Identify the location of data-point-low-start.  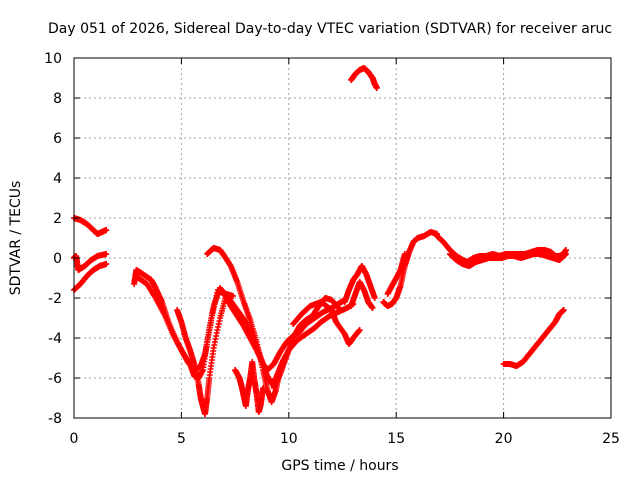
(106, 264).